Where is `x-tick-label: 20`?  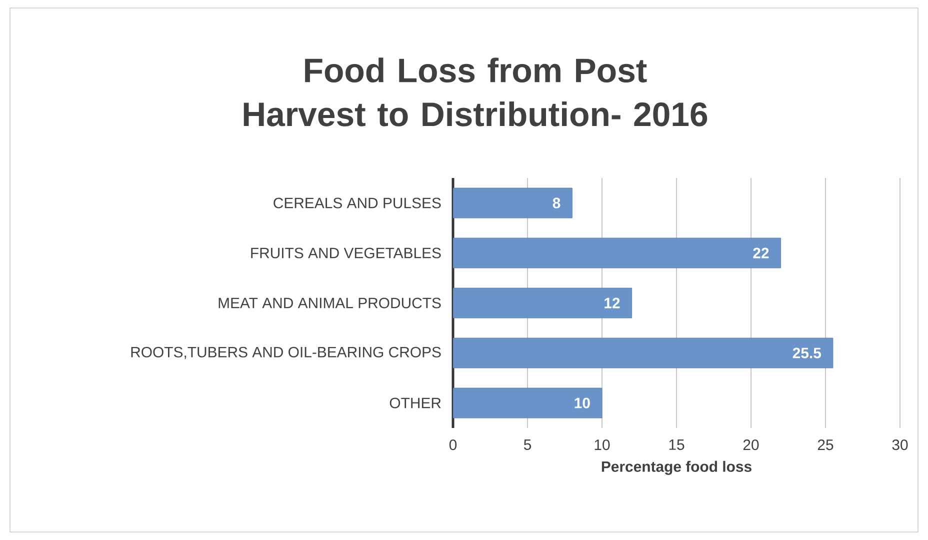
x-tick-label: 20 is located at coordinates (751, 445).